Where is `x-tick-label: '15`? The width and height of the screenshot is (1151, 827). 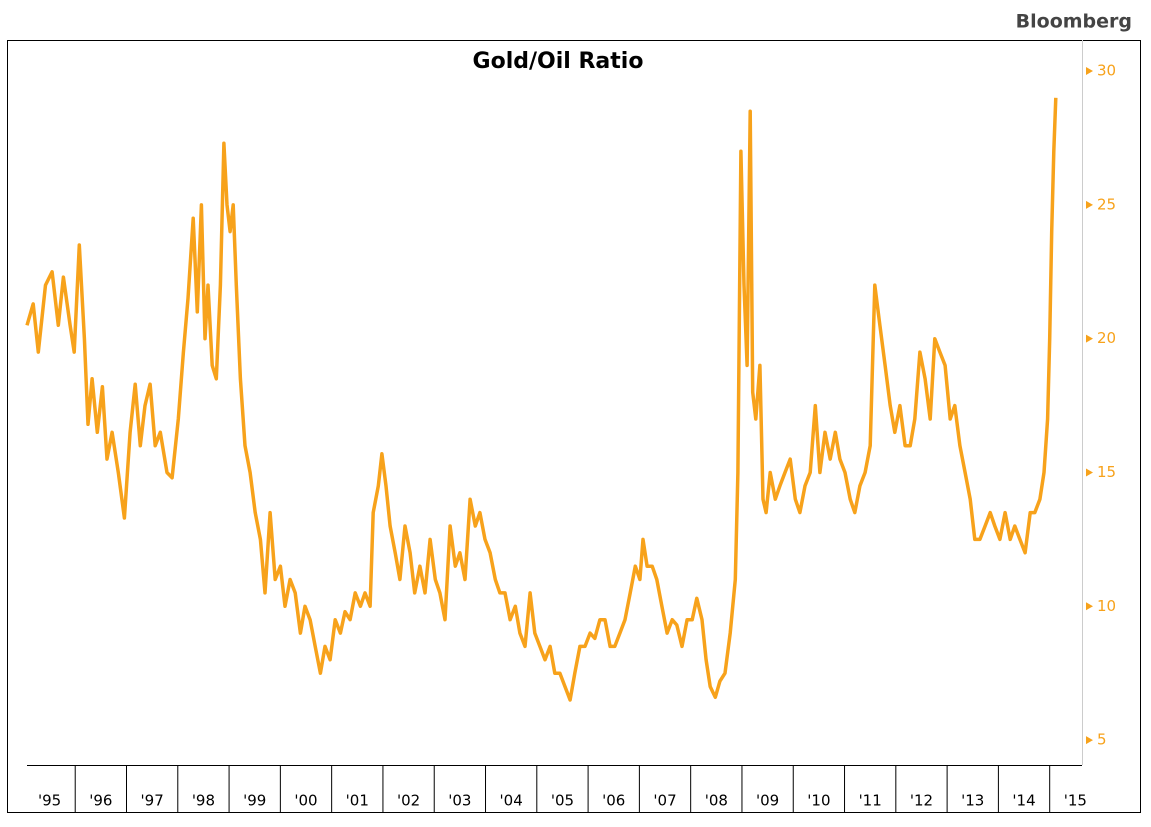
x-tick-label: '15 is located at coordinates (1075, 801).